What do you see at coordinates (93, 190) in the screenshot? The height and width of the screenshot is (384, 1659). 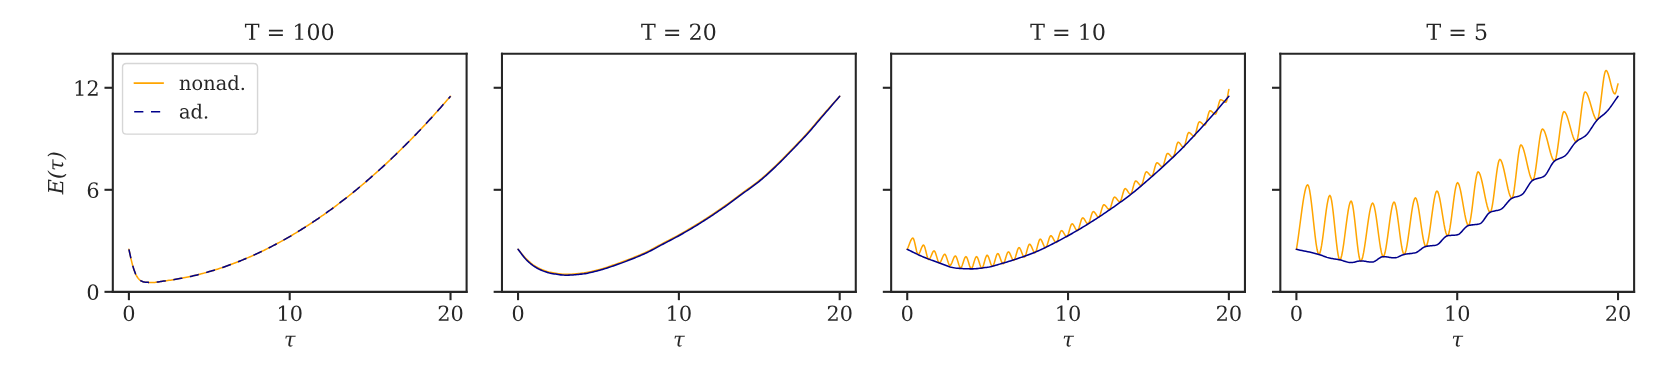 I see `y-tick-label: 6` at bounding box center [93, 190].